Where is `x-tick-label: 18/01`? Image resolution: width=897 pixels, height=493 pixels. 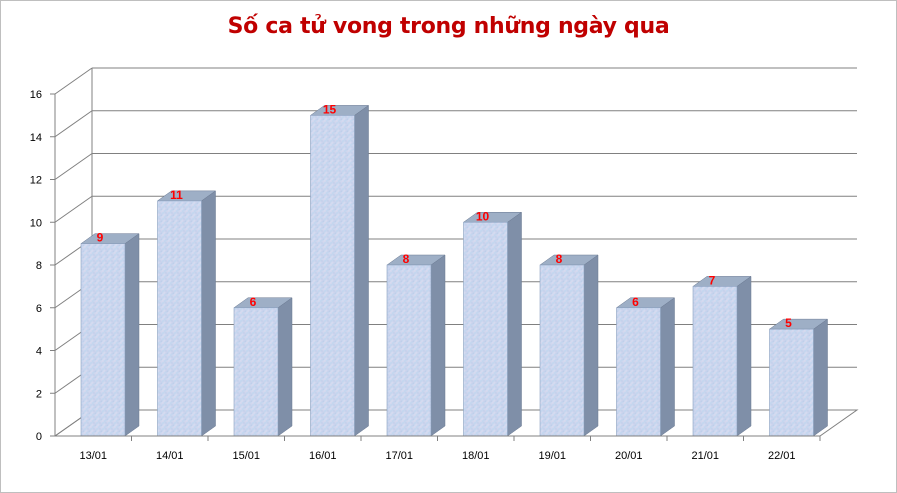
x-tick-label: 18/01 is located at coordinates (476, 456).